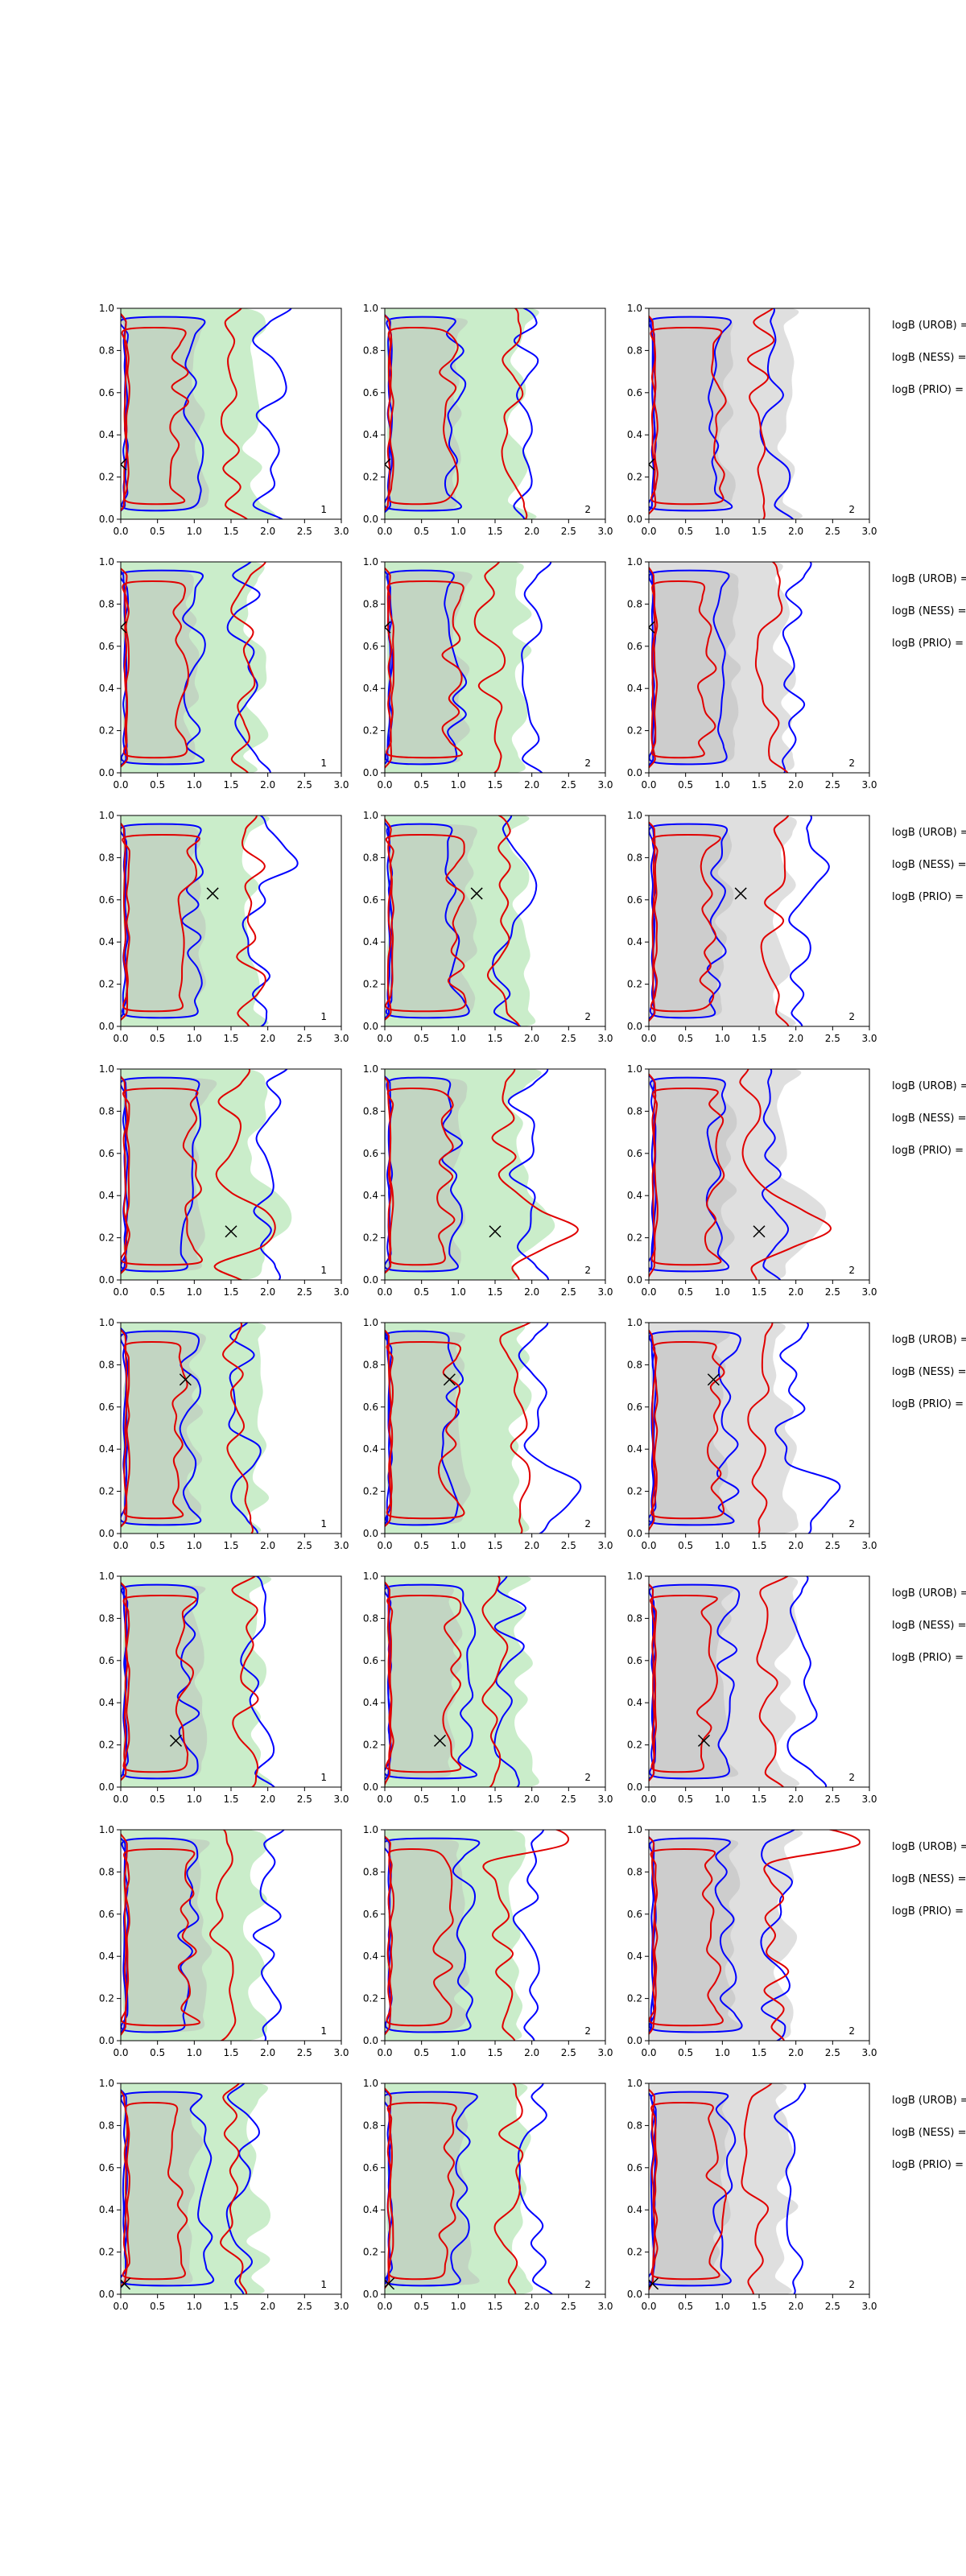 The height and width of the screenshot is (2576, 966). I want to click on x-tick-label: 1.5, so click(231, 785).